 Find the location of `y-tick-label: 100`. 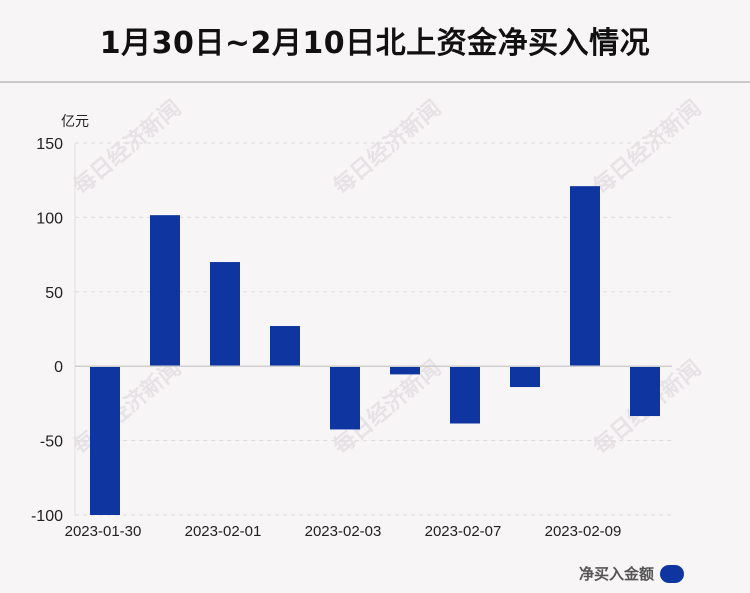

y-tick-label: 100 is located at coordinates (49, 218).